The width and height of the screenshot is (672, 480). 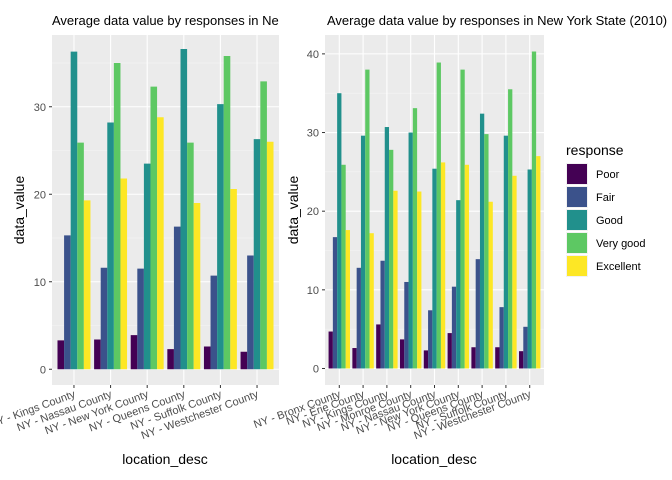 What do you see at coordinates (43, 239) in the screenshot?
I see `left-y-ticks: 0 10 20 30` at bounding box center [43, 239].